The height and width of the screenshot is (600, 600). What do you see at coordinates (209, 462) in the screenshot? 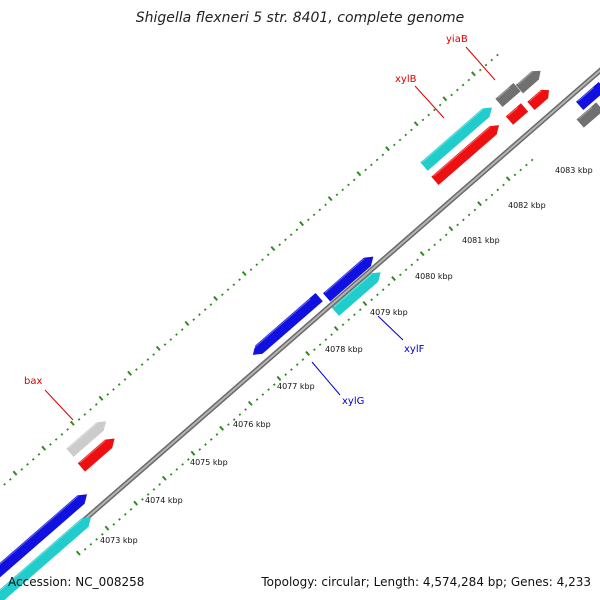
I see `scale-label: 4075 kbp` at bounding box center [209, 462].